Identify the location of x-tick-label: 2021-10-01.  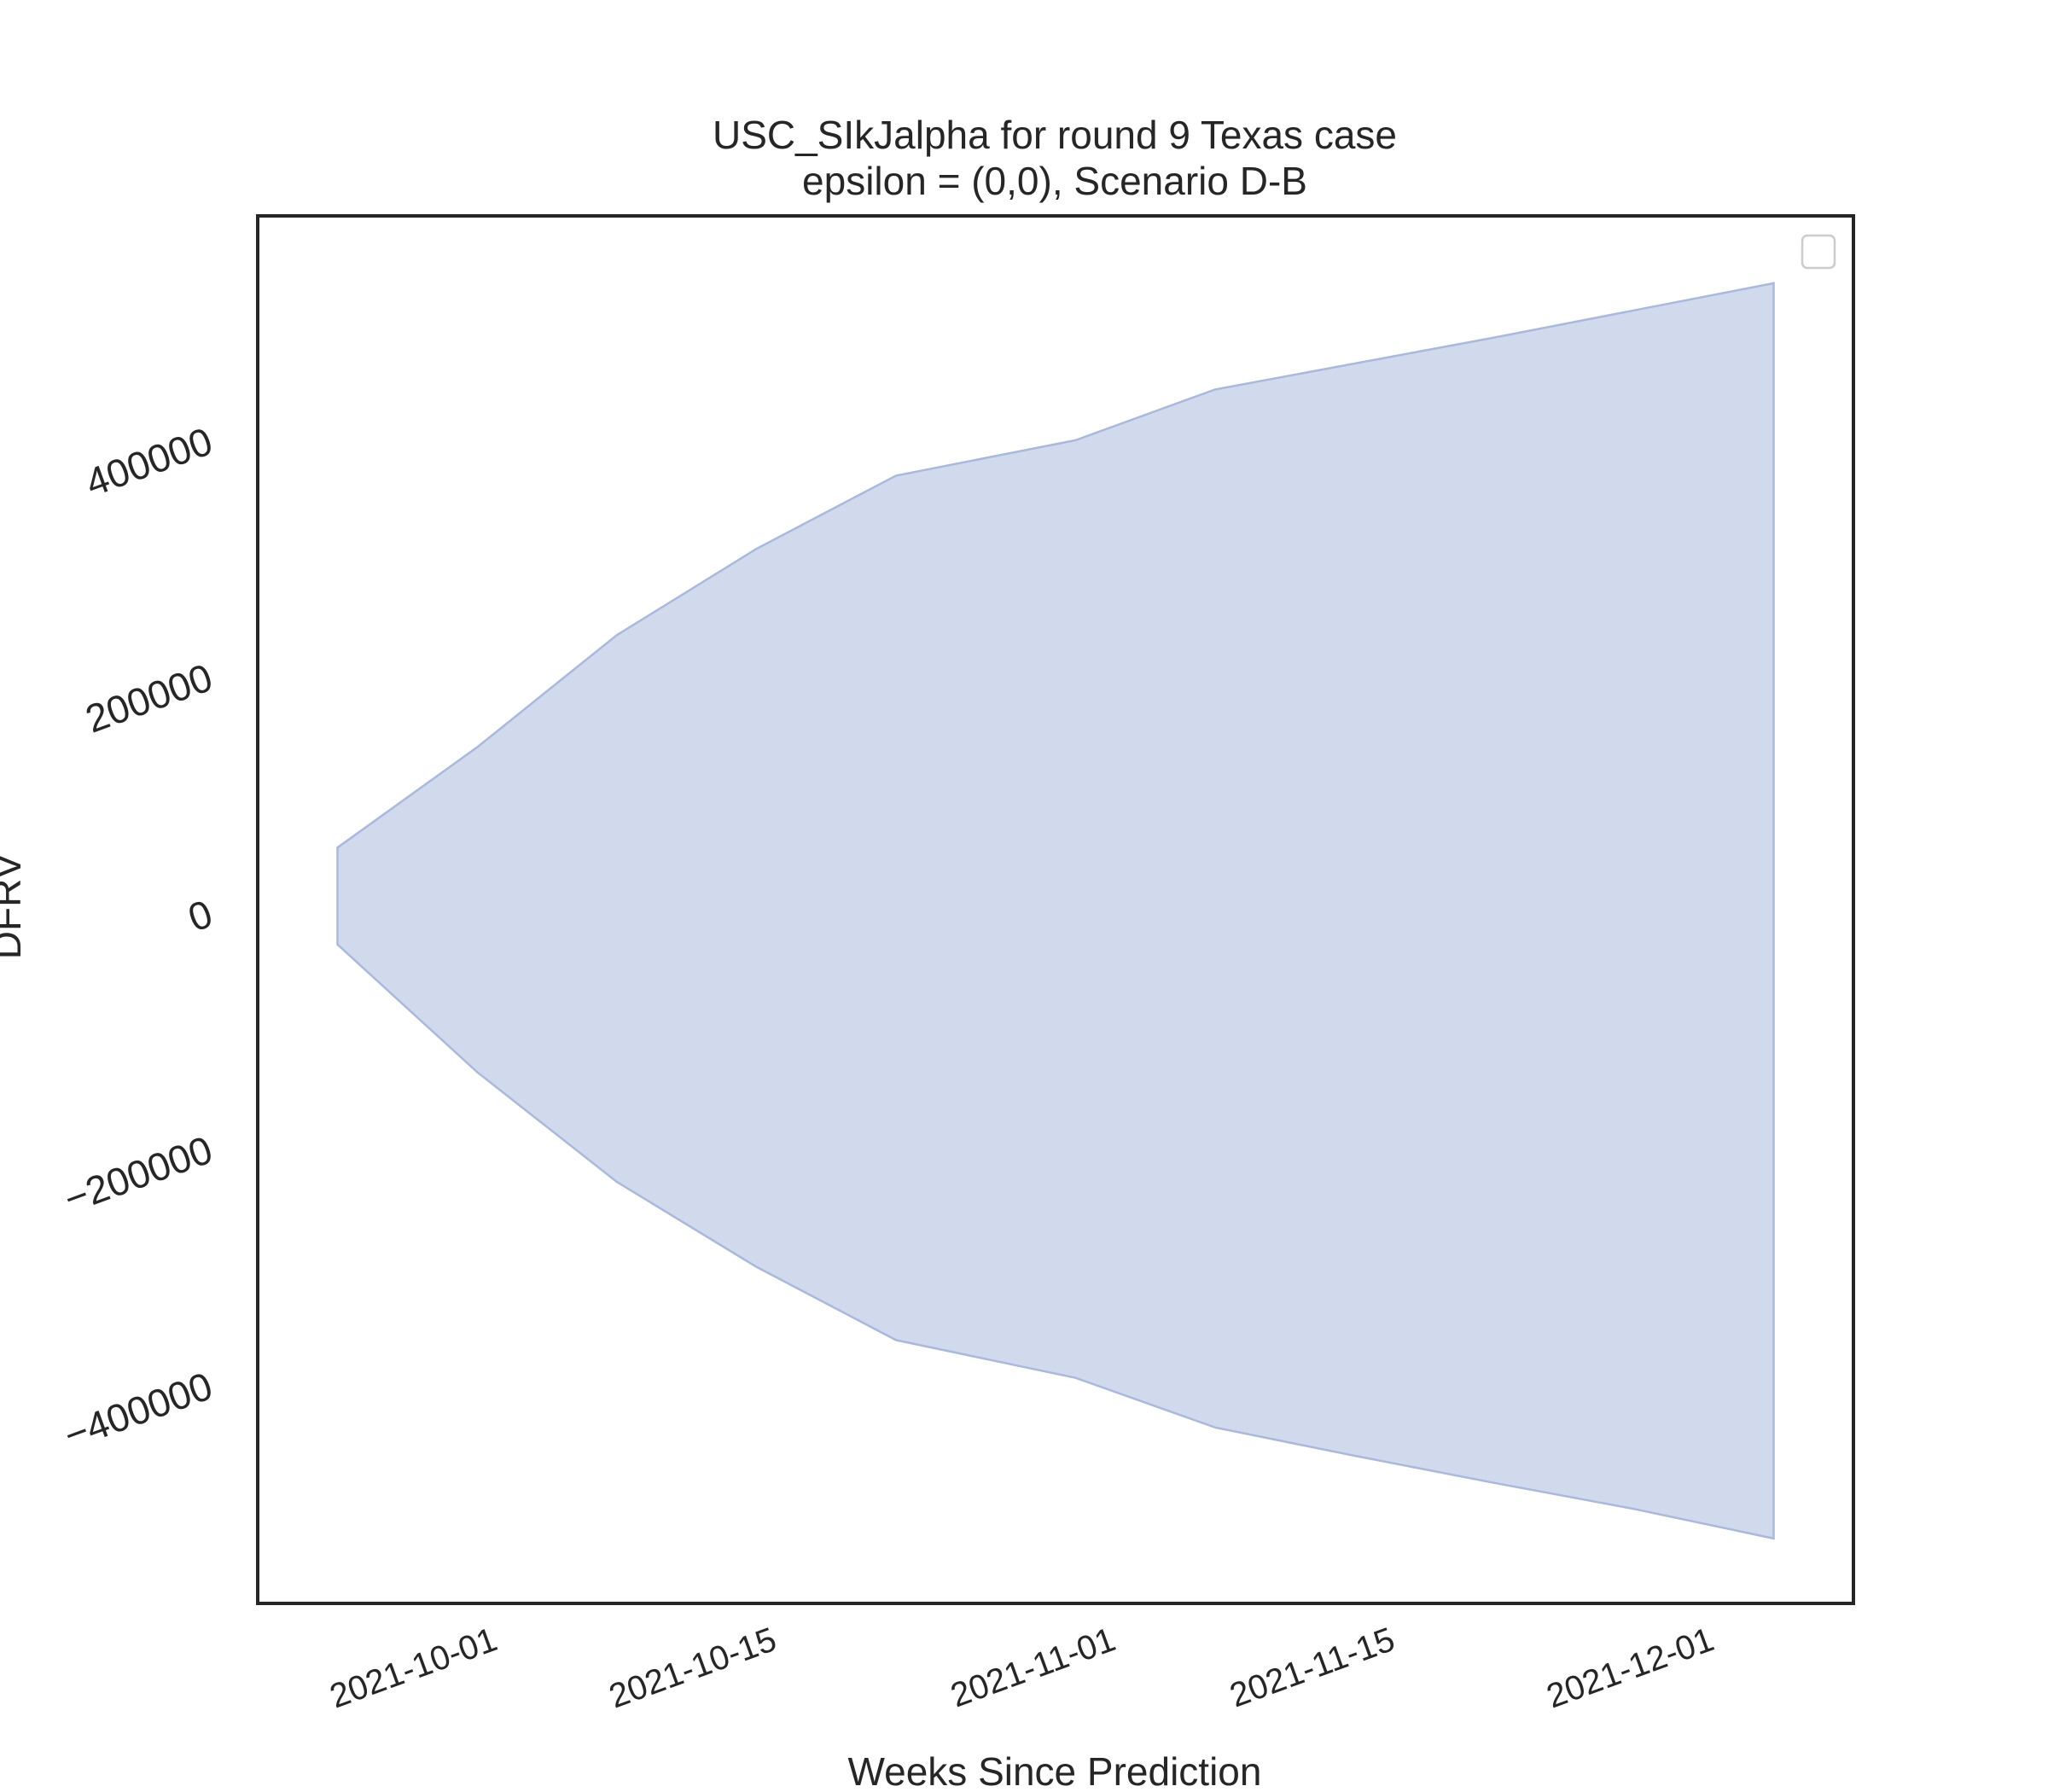
(413, 1667).